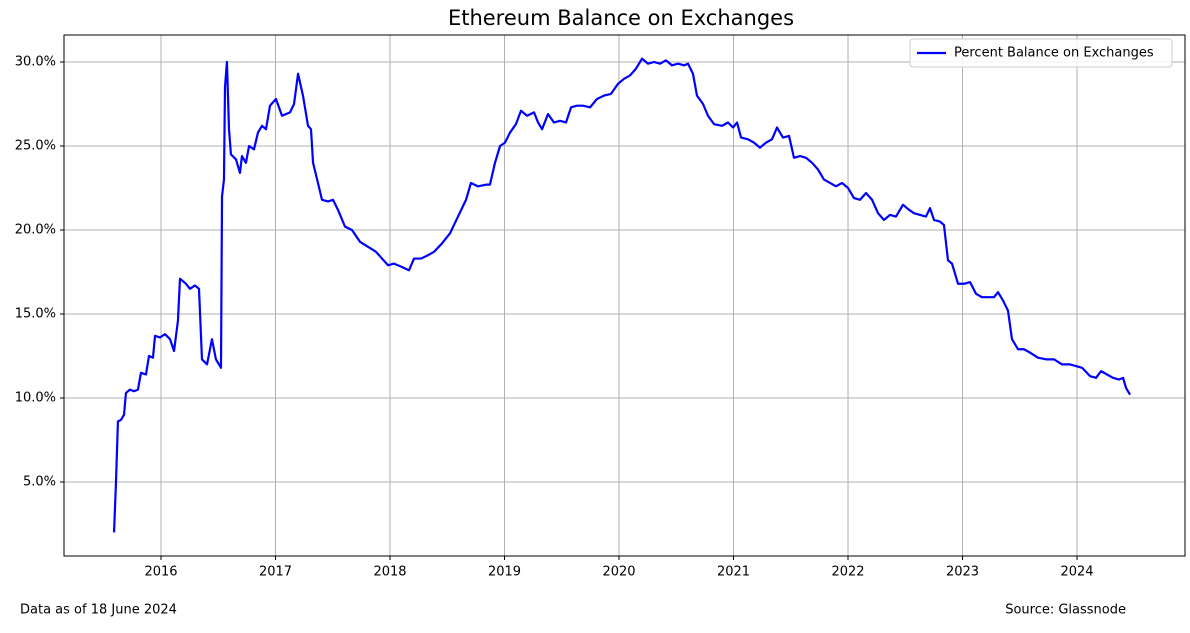 This screenshot has width=1190, height=633. I want to click on chart-title: Ethereum Balance on Exchanges, so click(621, 18).